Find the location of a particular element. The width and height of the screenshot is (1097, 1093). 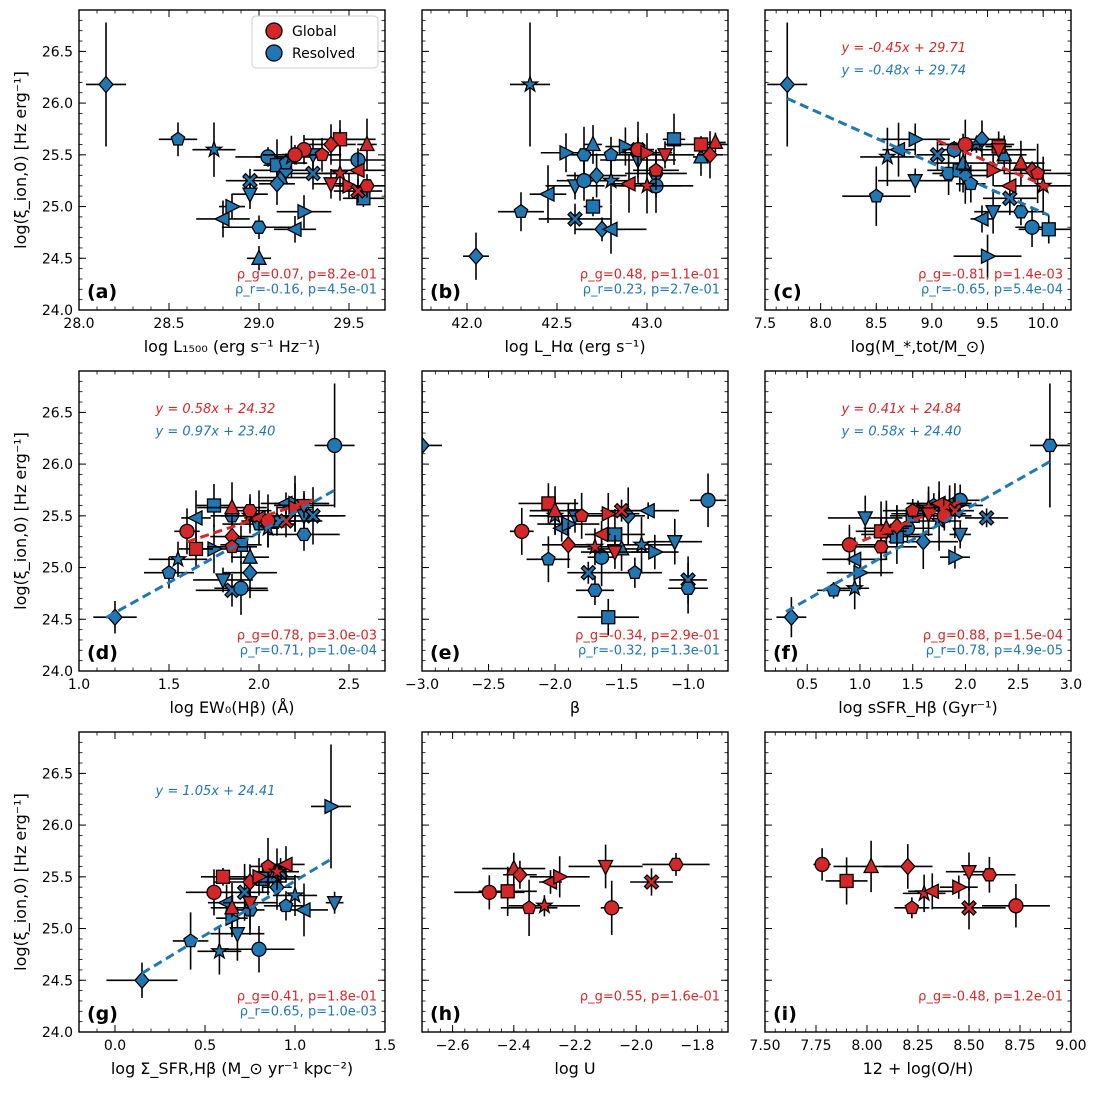

panel-label: (b) is located at coordinates (445, 292).